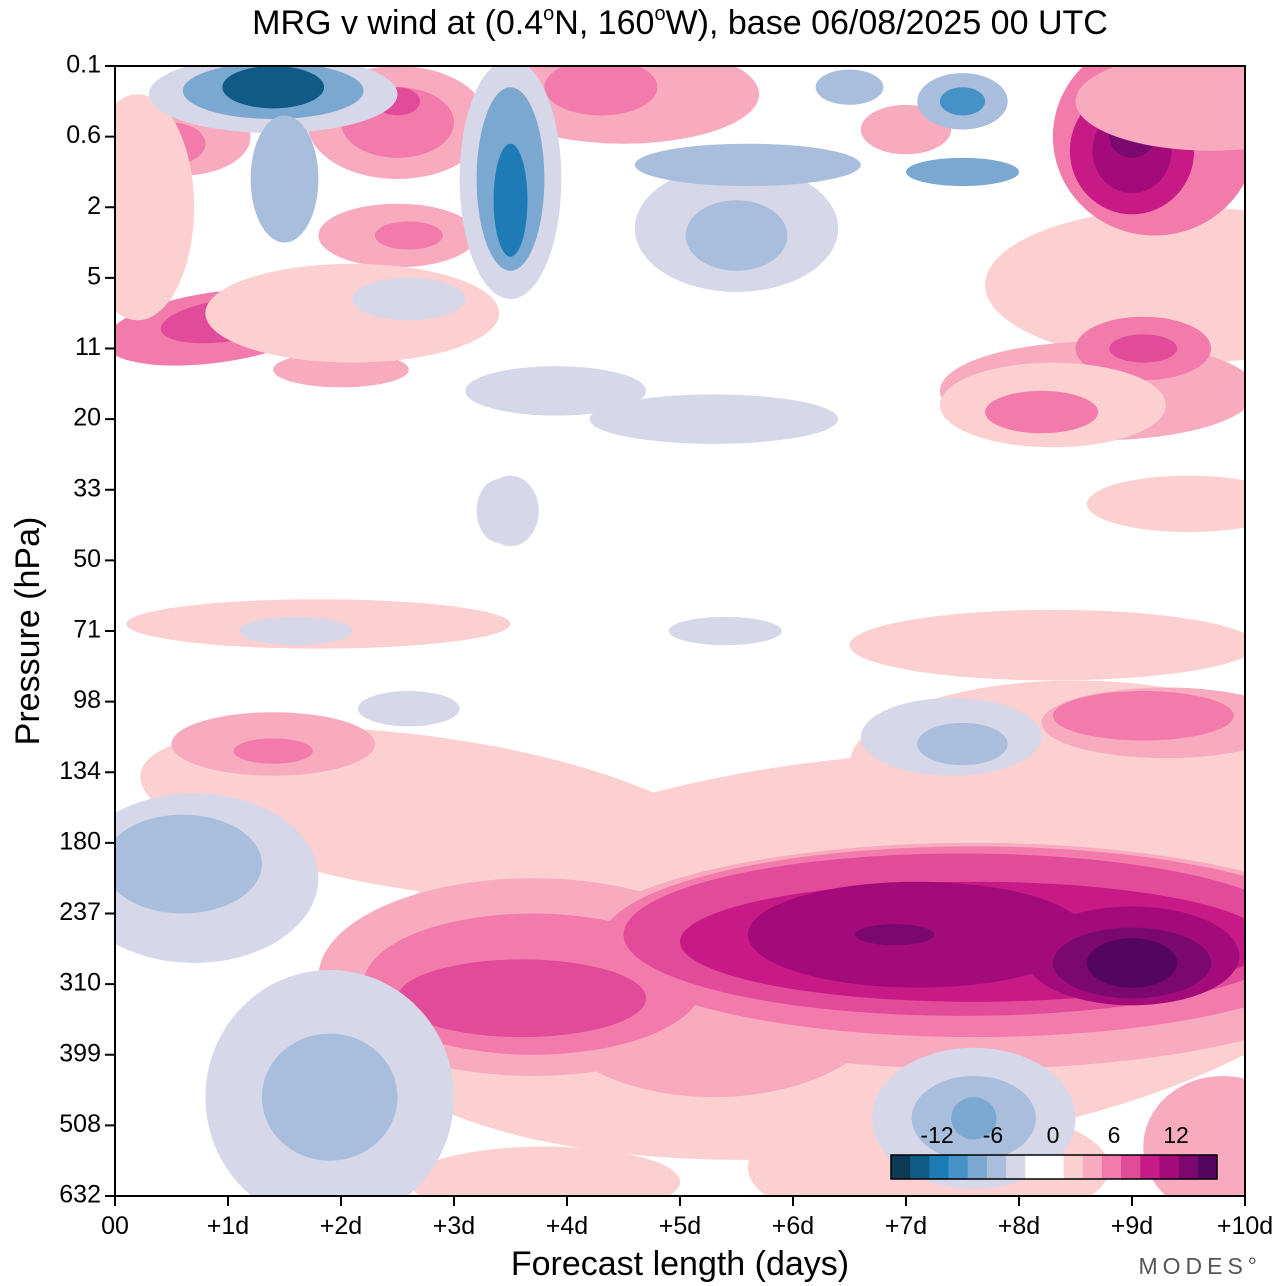 The width and height of the screenshot is (1280, 1286). What do you see at coordinates (567, 1226) in the screenshot?
I see `x-tick-label: +4d` at bounding box center [567, 1226].